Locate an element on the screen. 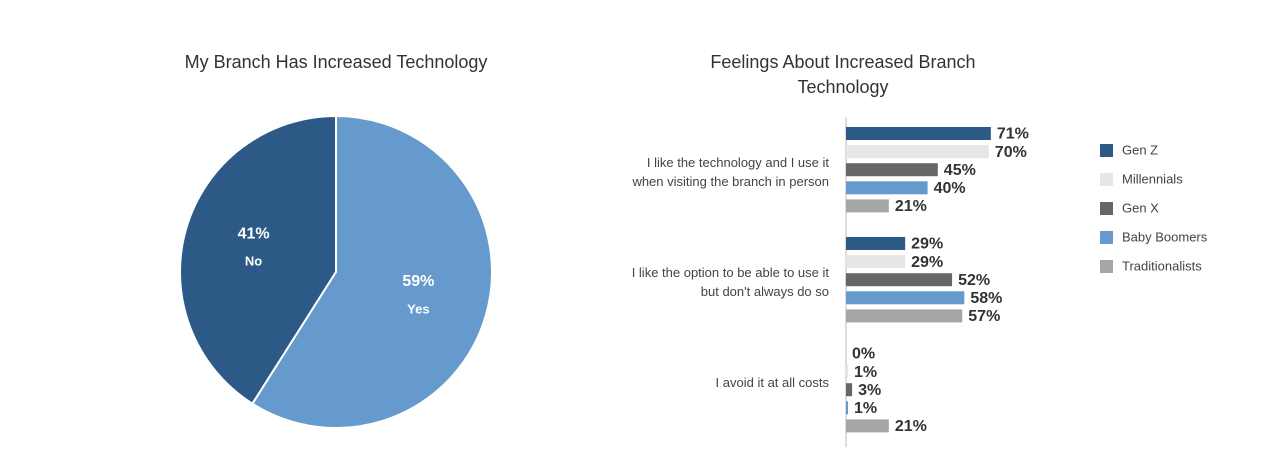  data-label: 41% is located at coordinates (254, 233).